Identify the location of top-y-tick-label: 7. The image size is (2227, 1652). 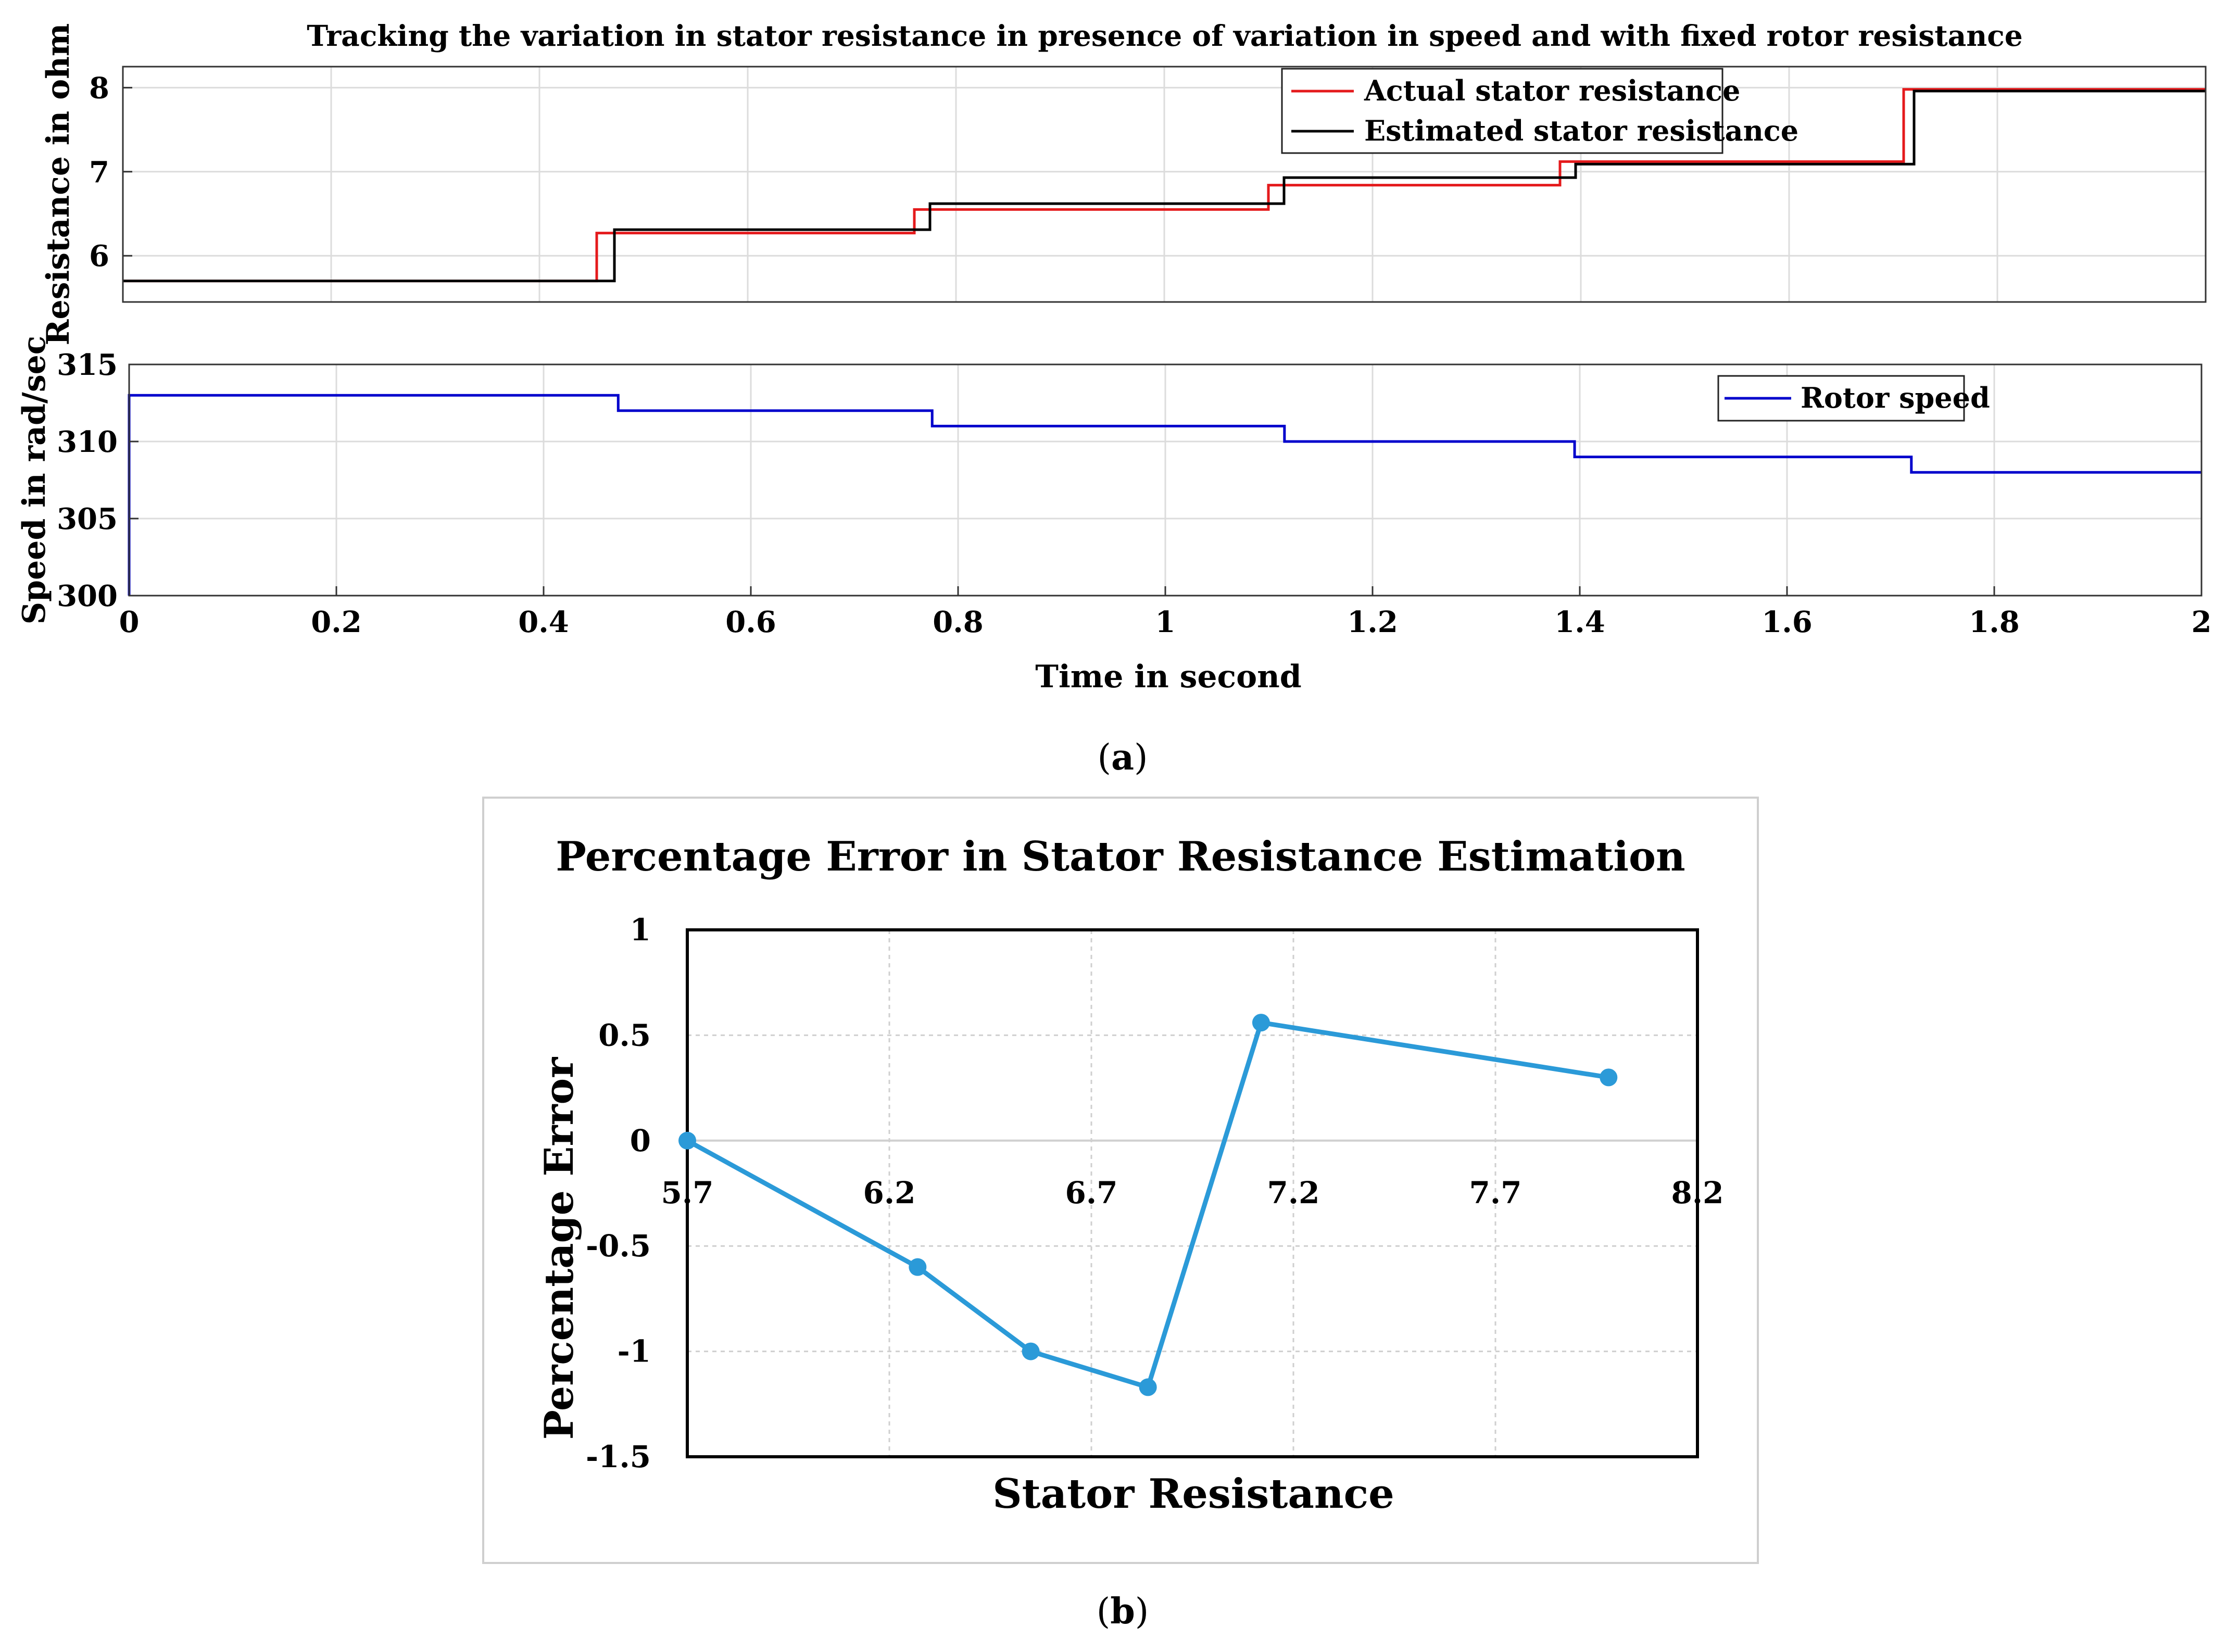
(99, 172).